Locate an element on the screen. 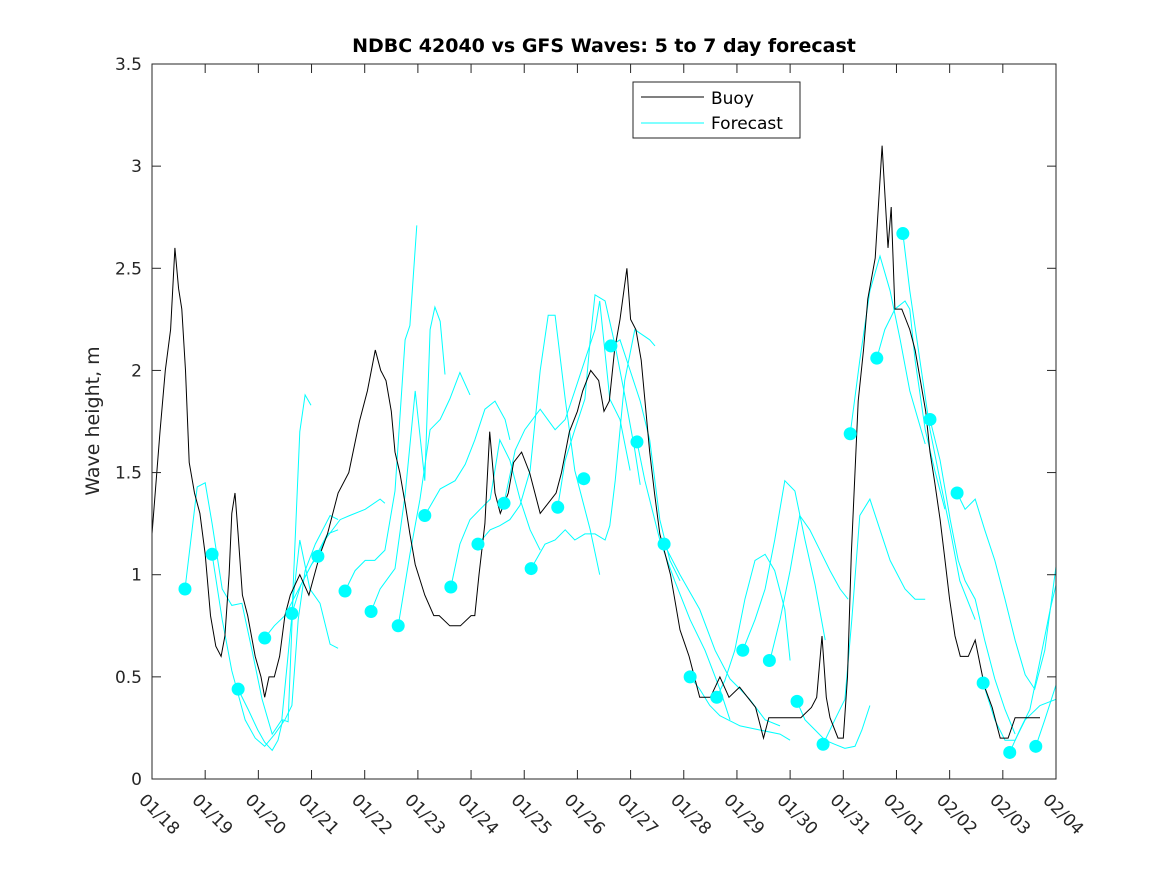 The height and width of the screenshot is (875, 1167). x-tick-label: 01/26 is located at coordinates (584, 814).